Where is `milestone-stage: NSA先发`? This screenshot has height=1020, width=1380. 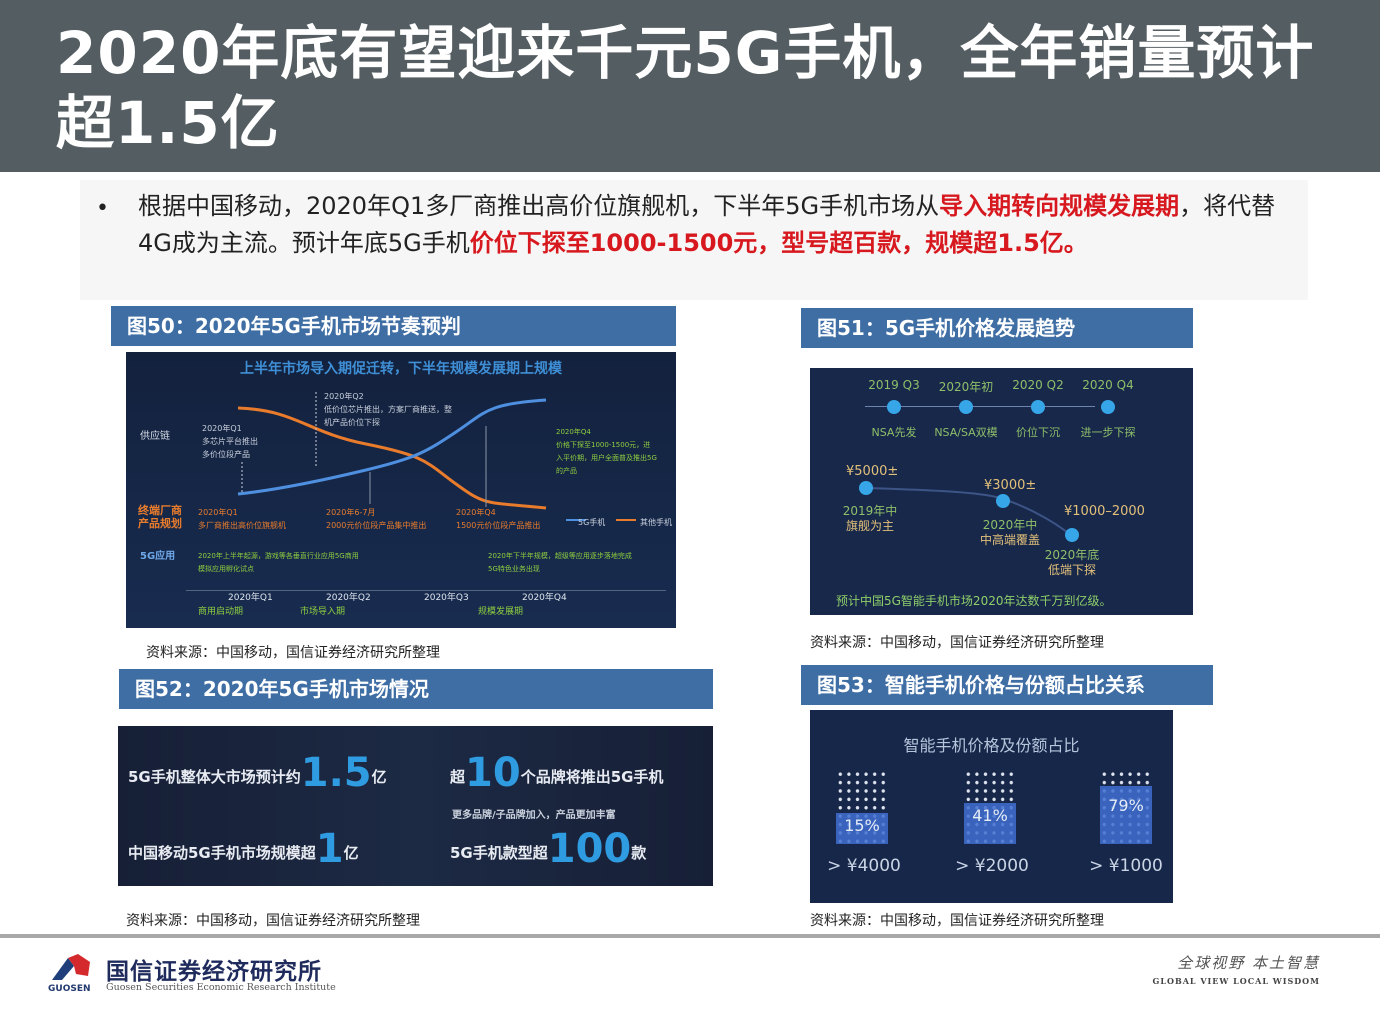
milestone-stage: NSA先发 is located at coordinates (894, 432).